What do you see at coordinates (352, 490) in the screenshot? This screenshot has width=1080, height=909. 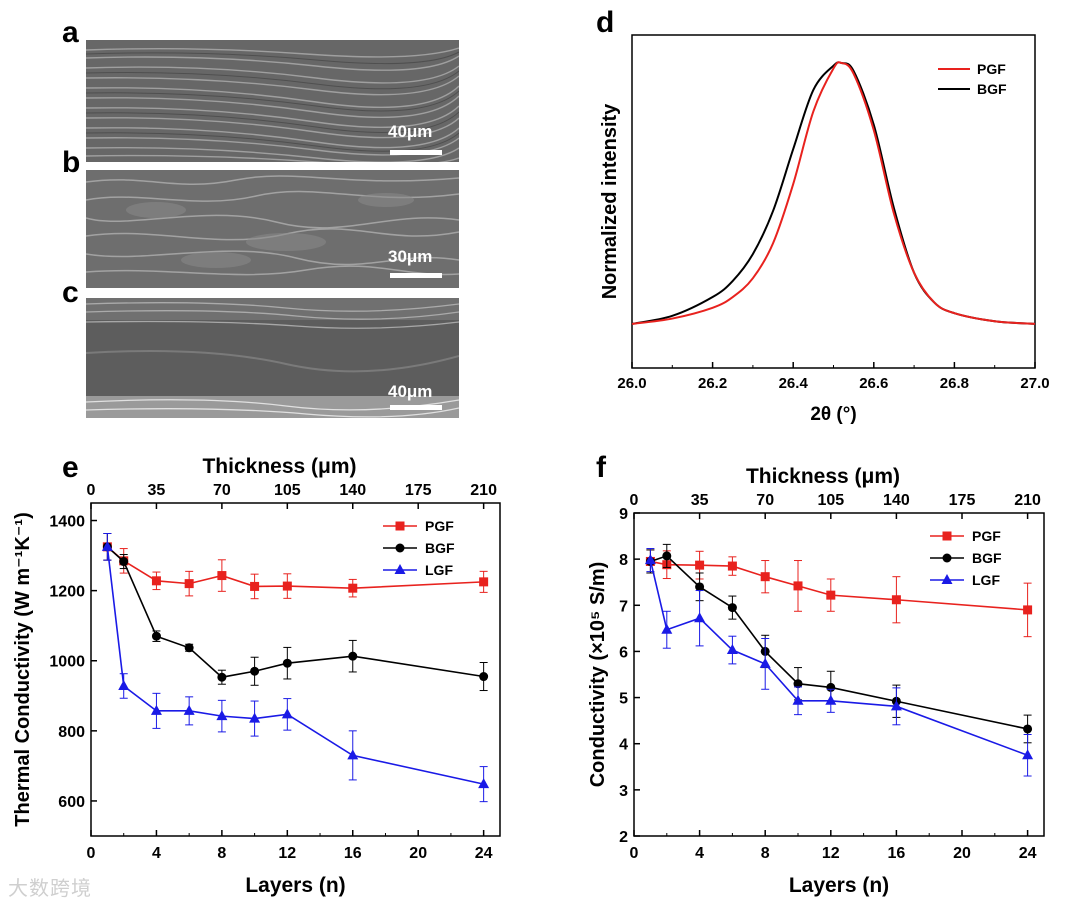 I see `chart-e-x2tick-label: 140` at bounding box center [352, 490].